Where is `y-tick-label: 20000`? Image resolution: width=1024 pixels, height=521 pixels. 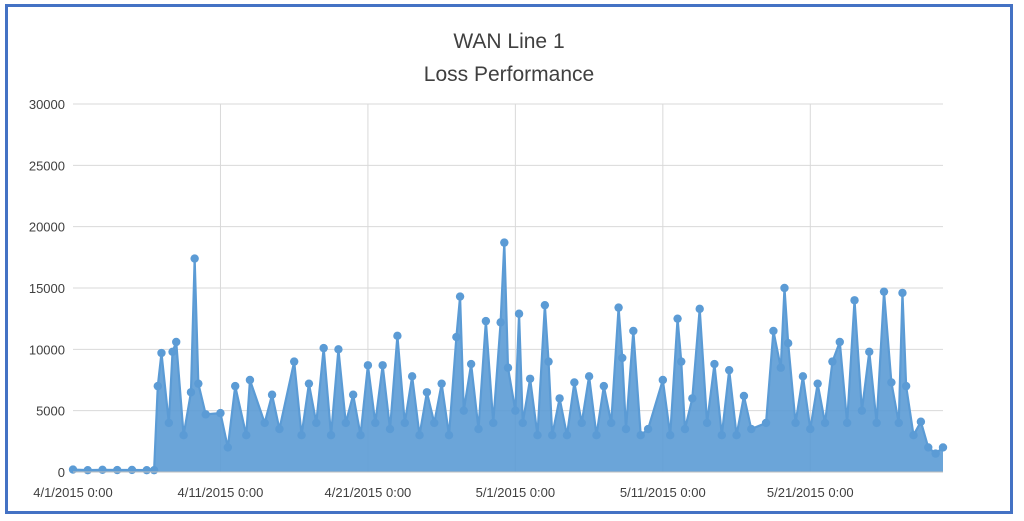 y-tick-label: 20000 is located at coordinates (47, 227).